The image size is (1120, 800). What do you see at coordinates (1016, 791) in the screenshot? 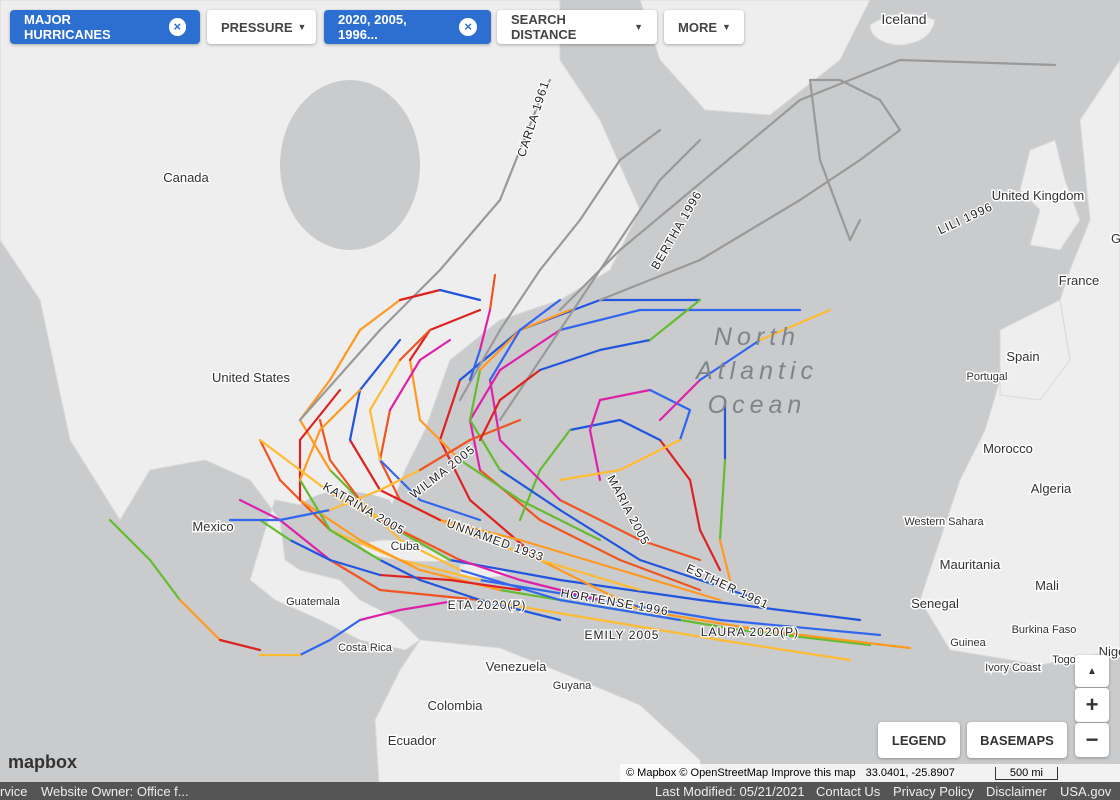
I see `footer-link: Disclaimer` at bounding box center [1016, 791].